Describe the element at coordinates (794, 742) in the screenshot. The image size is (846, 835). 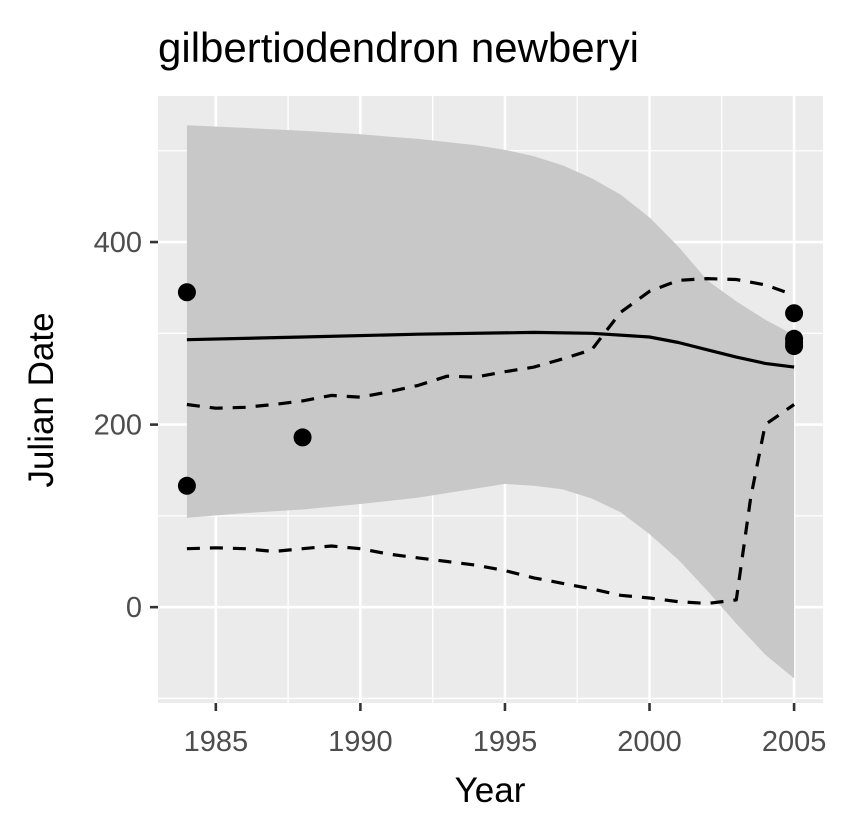
I see `x-tick-label: 2005` at that location.